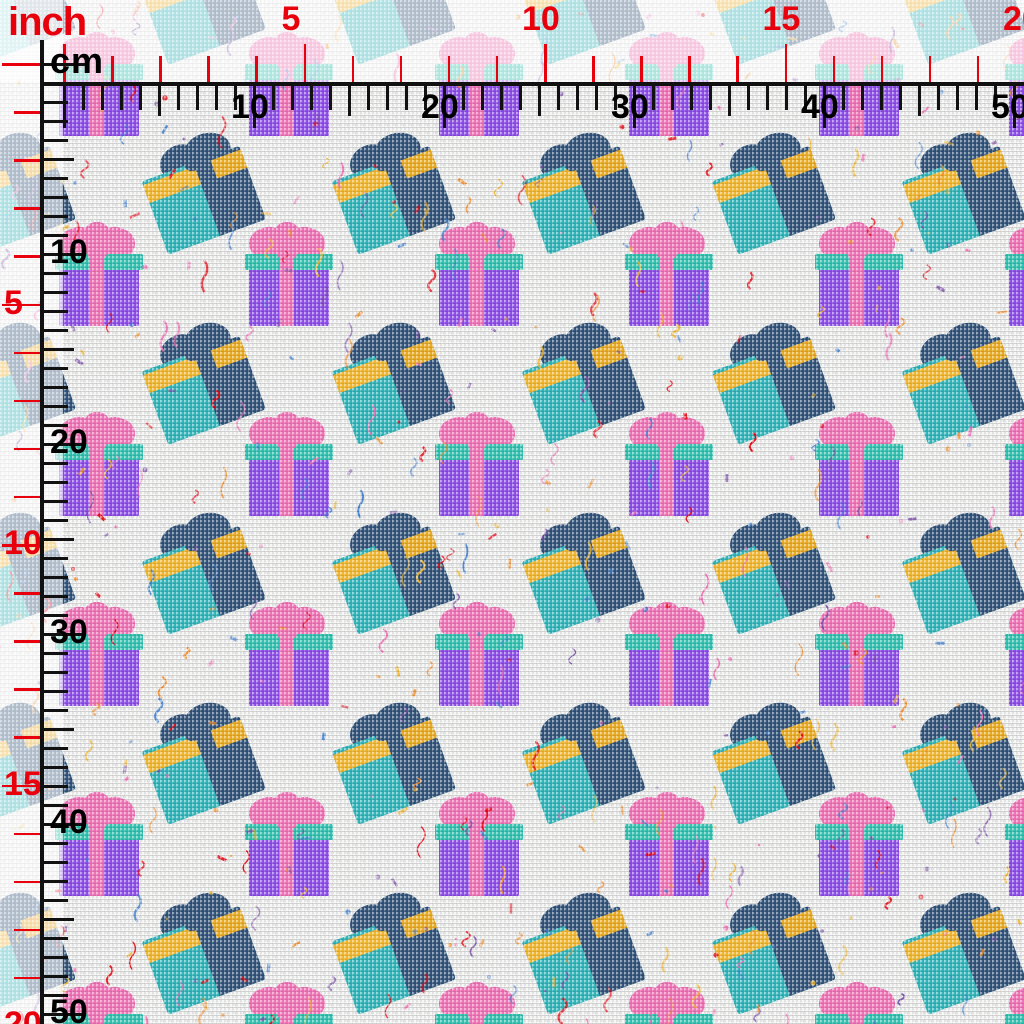 The image size is (1024, 1024). I want to click on left-cm-label: 50, so click(69, 1008).